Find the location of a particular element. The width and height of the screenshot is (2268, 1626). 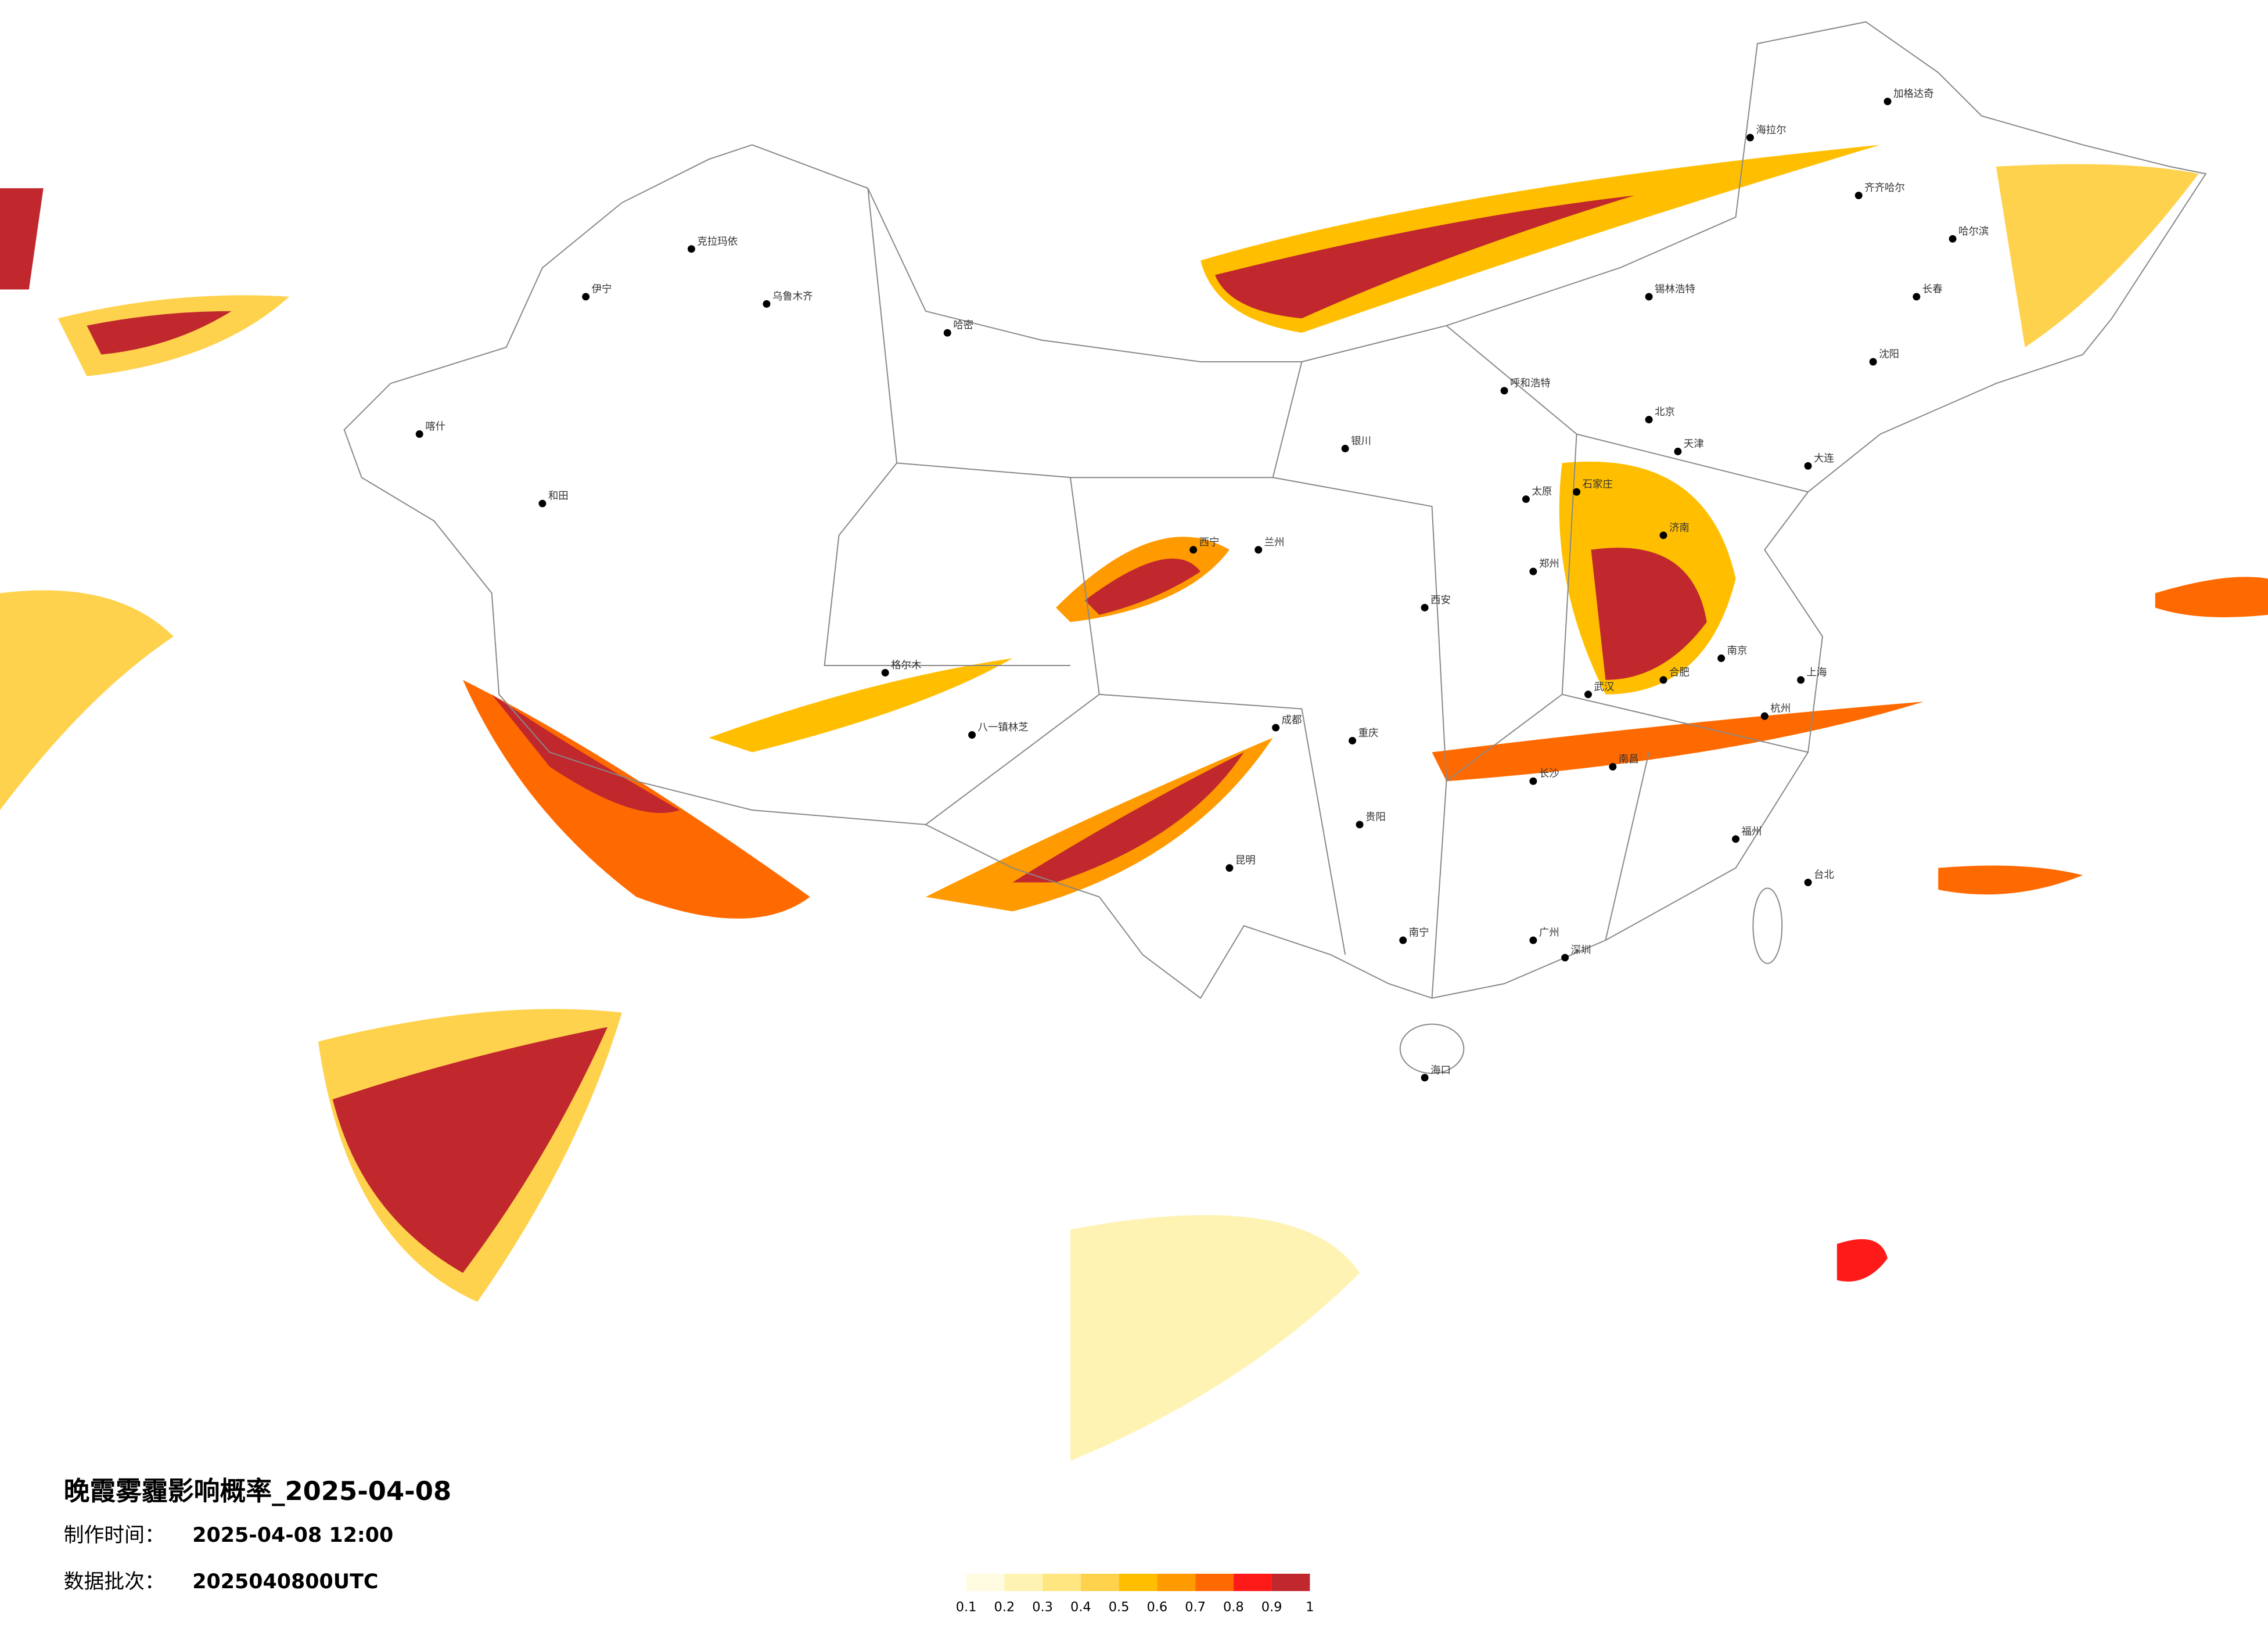

city-label: 西安 is located at coordinates (1440, 600).